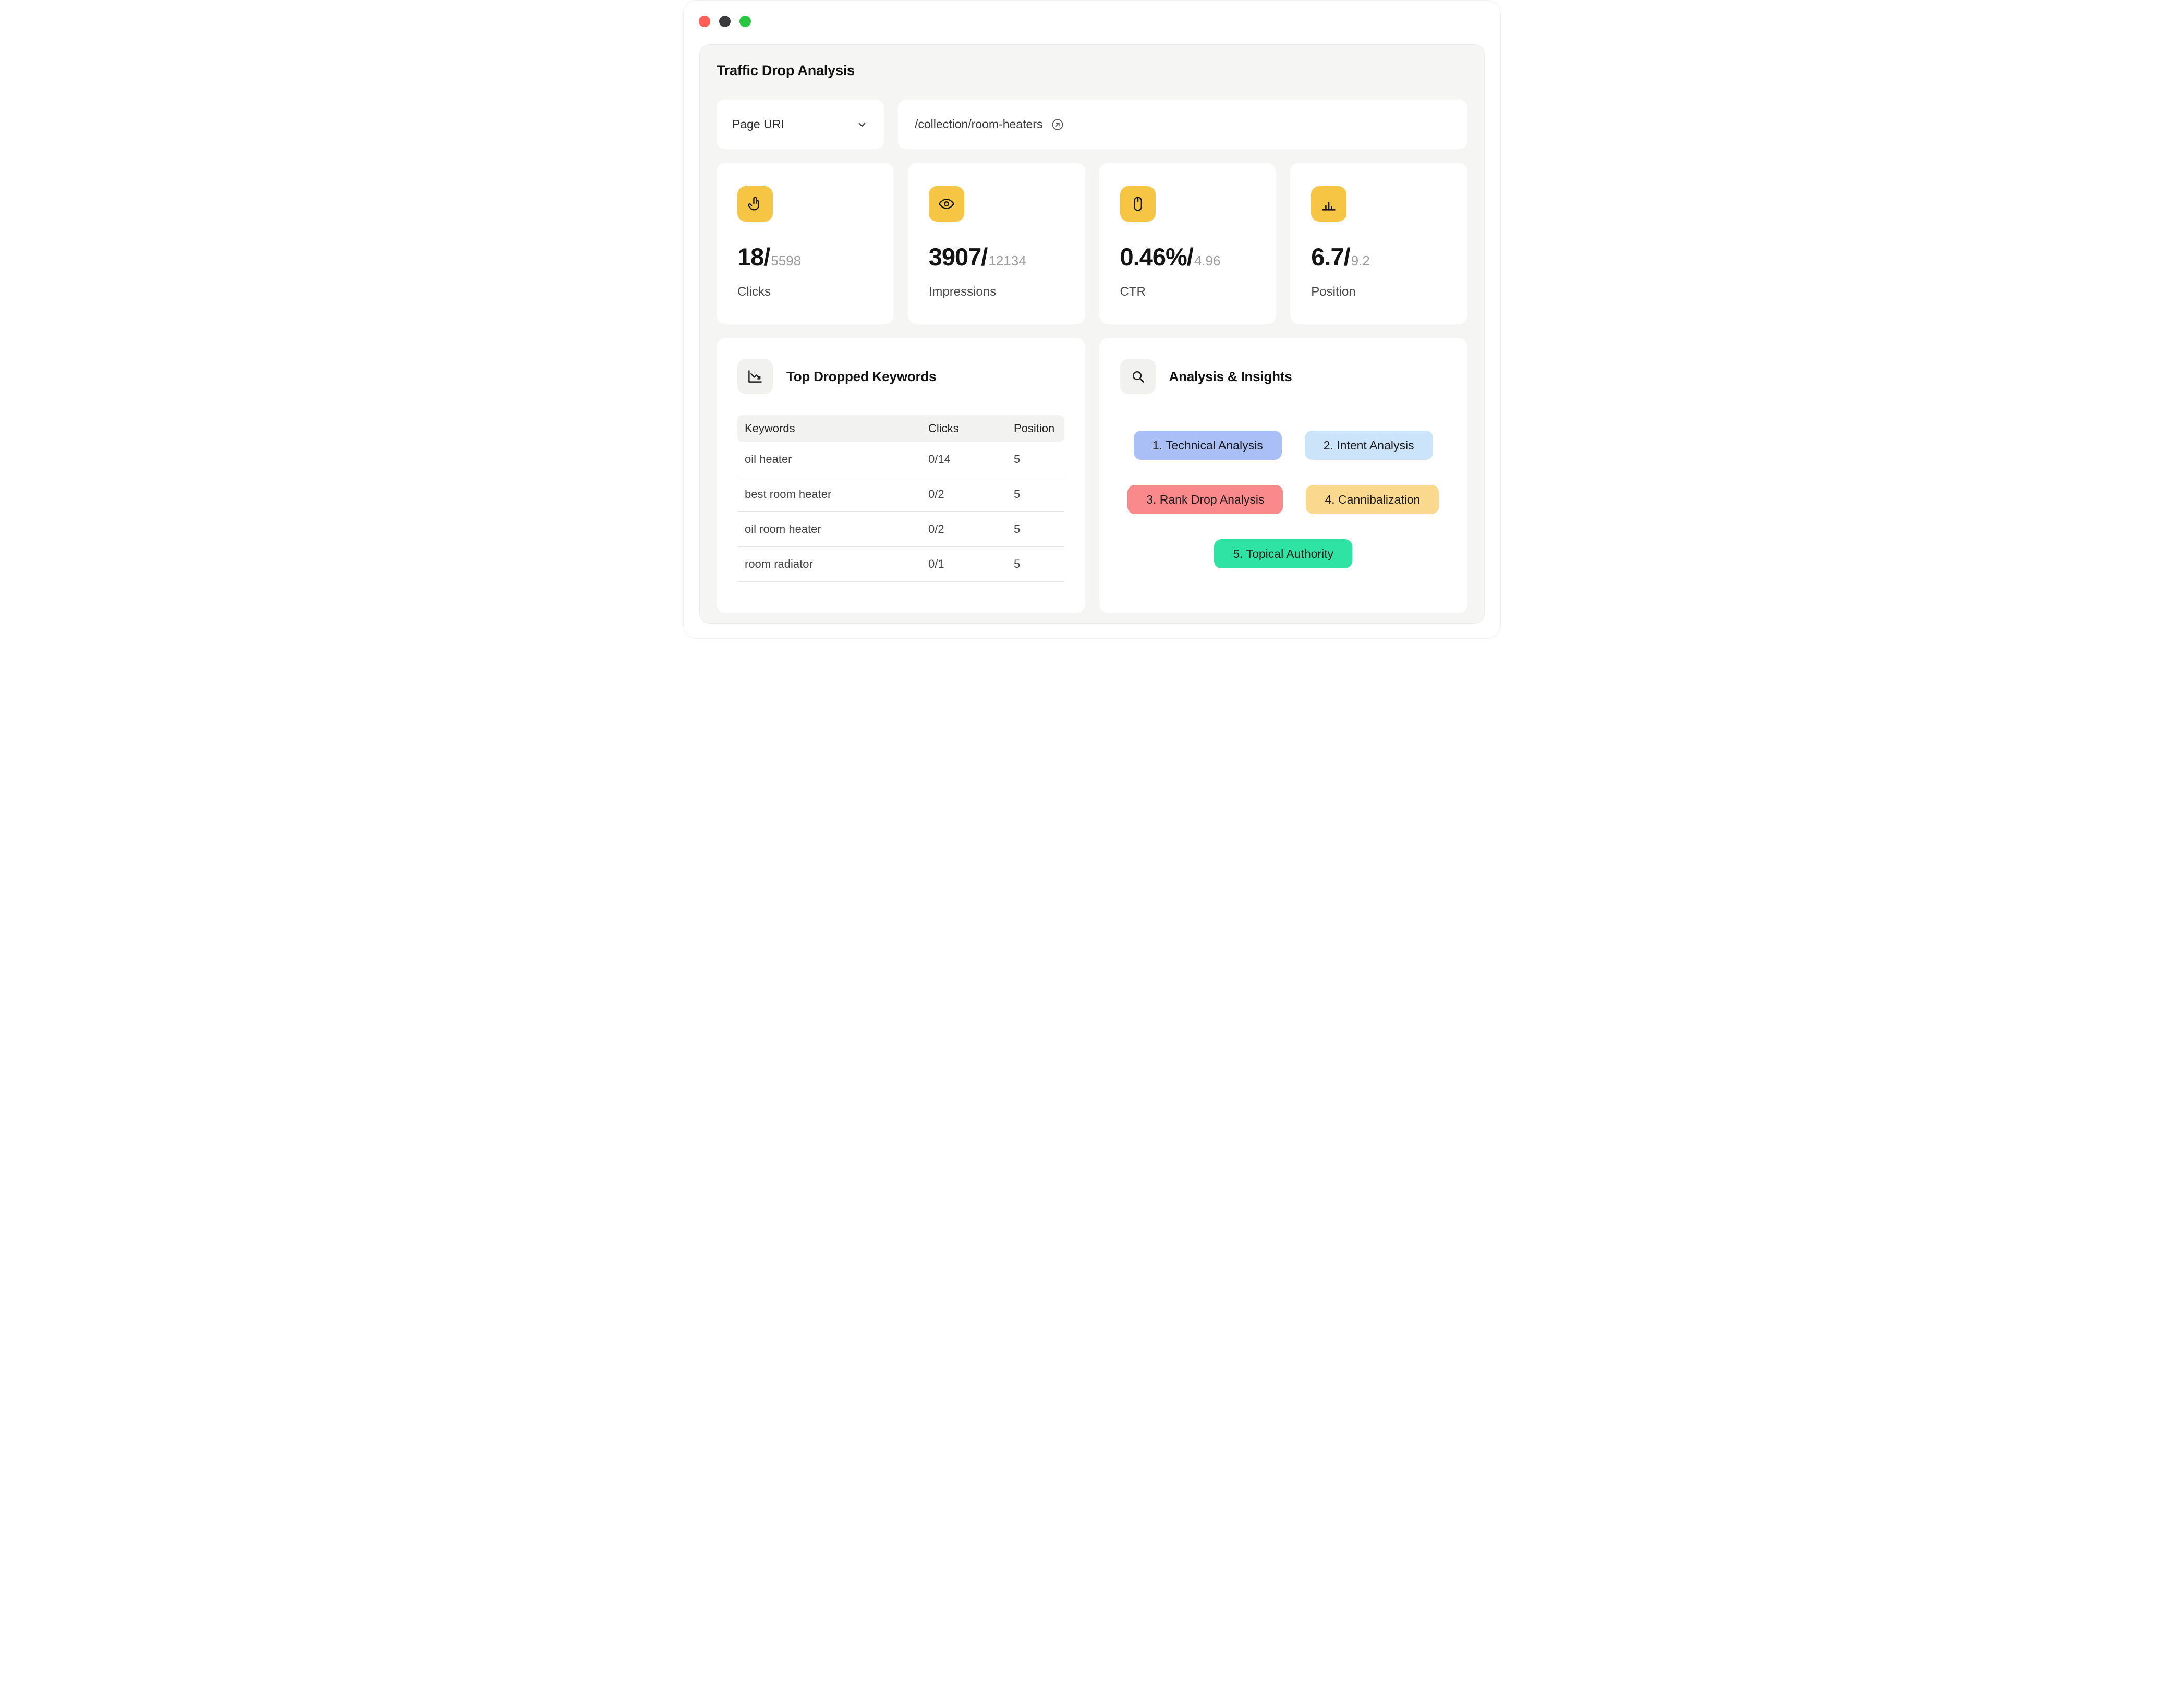 This screenshot has width=2184, height=1706. Describe the element at coordinates (1057, 124) in the screenshot. I see `open-link-icon` at that location.